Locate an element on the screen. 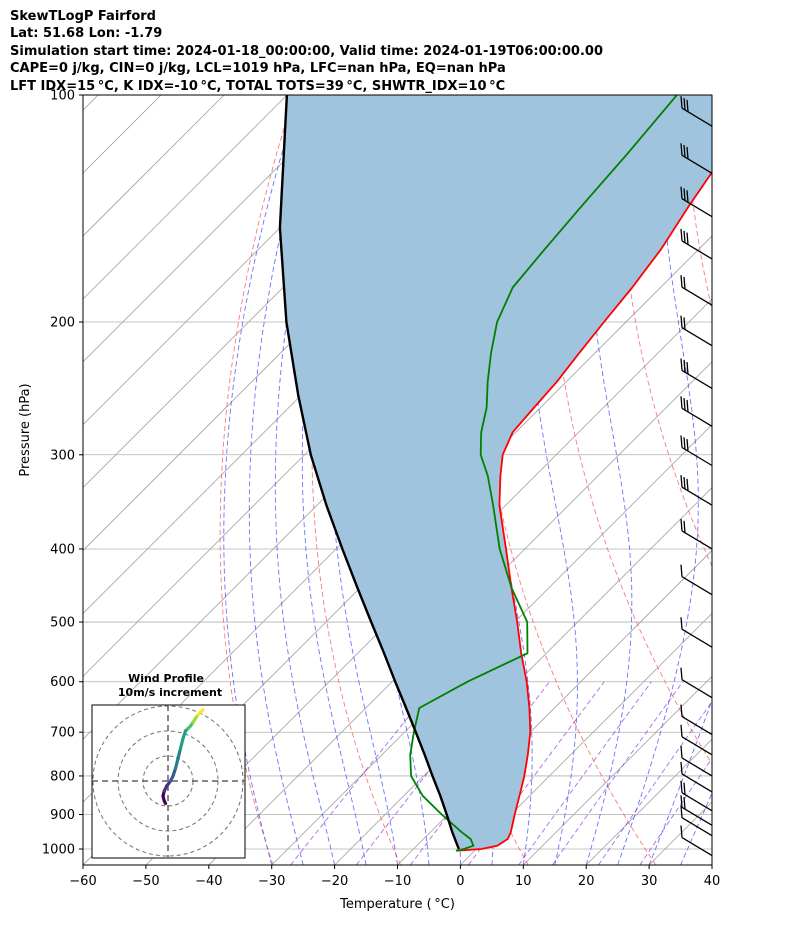  y-tick-label: 800 is located at coordinates (62, 776).